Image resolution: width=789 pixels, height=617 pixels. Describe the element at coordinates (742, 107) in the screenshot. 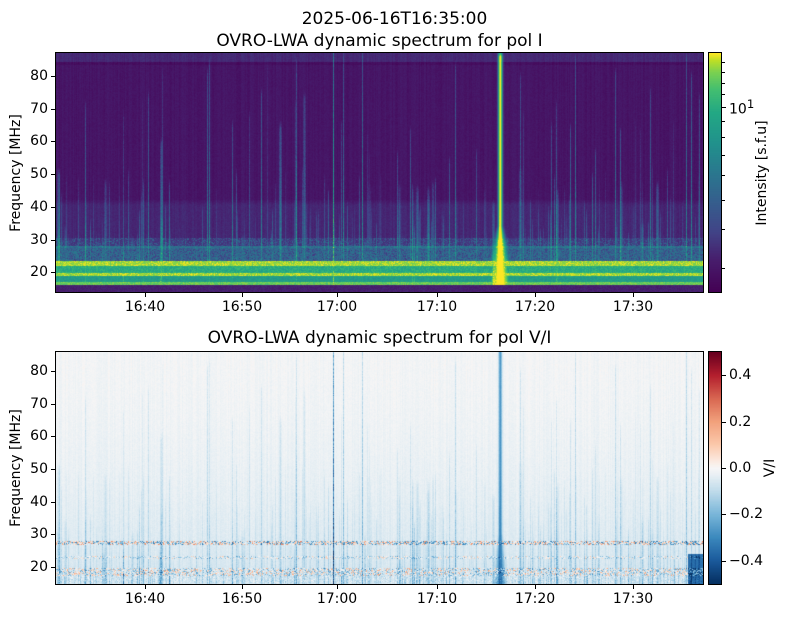

I see `colorbar-major-tick-label: 101` at that location.